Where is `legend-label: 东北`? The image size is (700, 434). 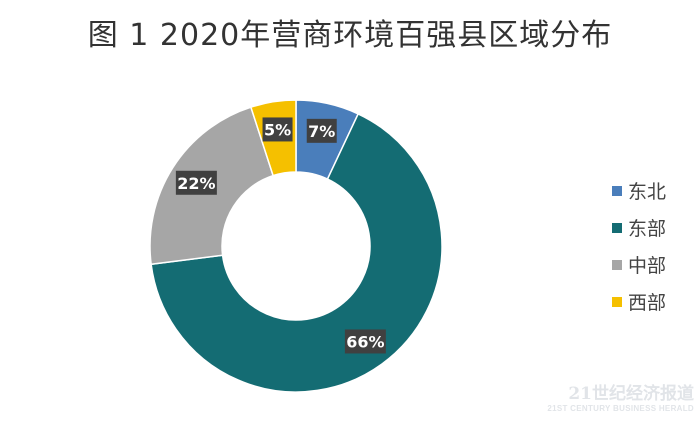 legend-label: 东北 is located at coordinates (647, 192).